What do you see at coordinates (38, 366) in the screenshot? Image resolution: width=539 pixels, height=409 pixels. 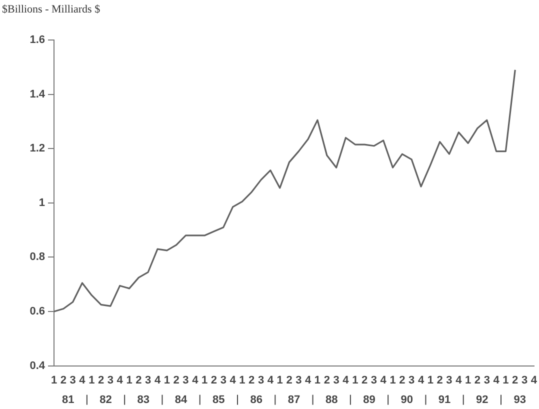 I see `y-tick-label: 0.4` at bounding box center [38, 366].